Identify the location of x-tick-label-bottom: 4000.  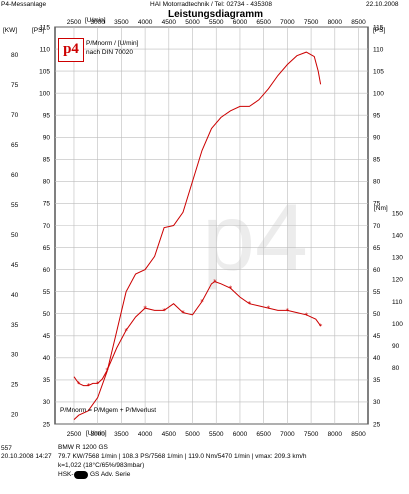
(145, 434).